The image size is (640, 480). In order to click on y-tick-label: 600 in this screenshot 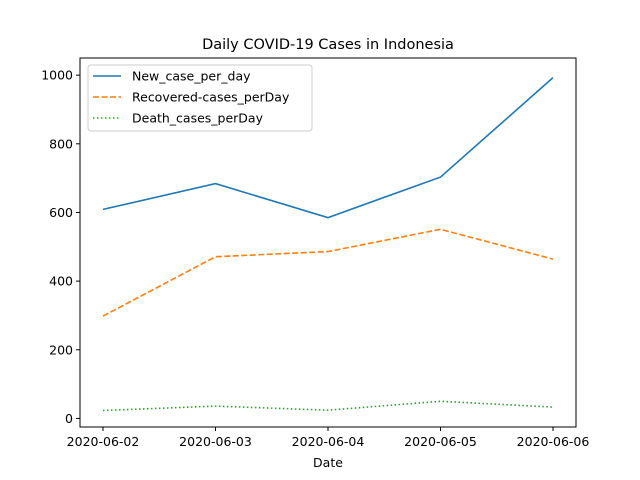, I will do `click(61, 212)`.